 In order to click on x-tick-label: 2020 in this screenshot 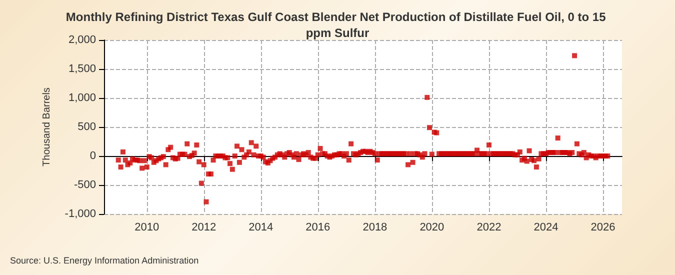, I will do `click(432, 228)`.